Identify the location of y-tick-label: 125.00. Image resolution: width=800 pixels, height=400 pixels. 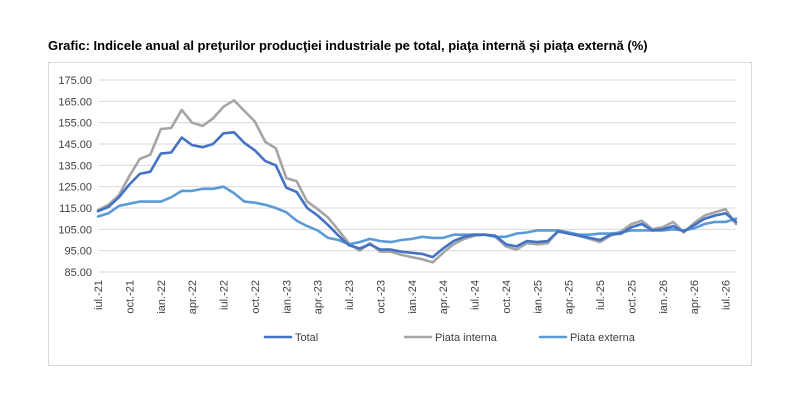
(75, 188).